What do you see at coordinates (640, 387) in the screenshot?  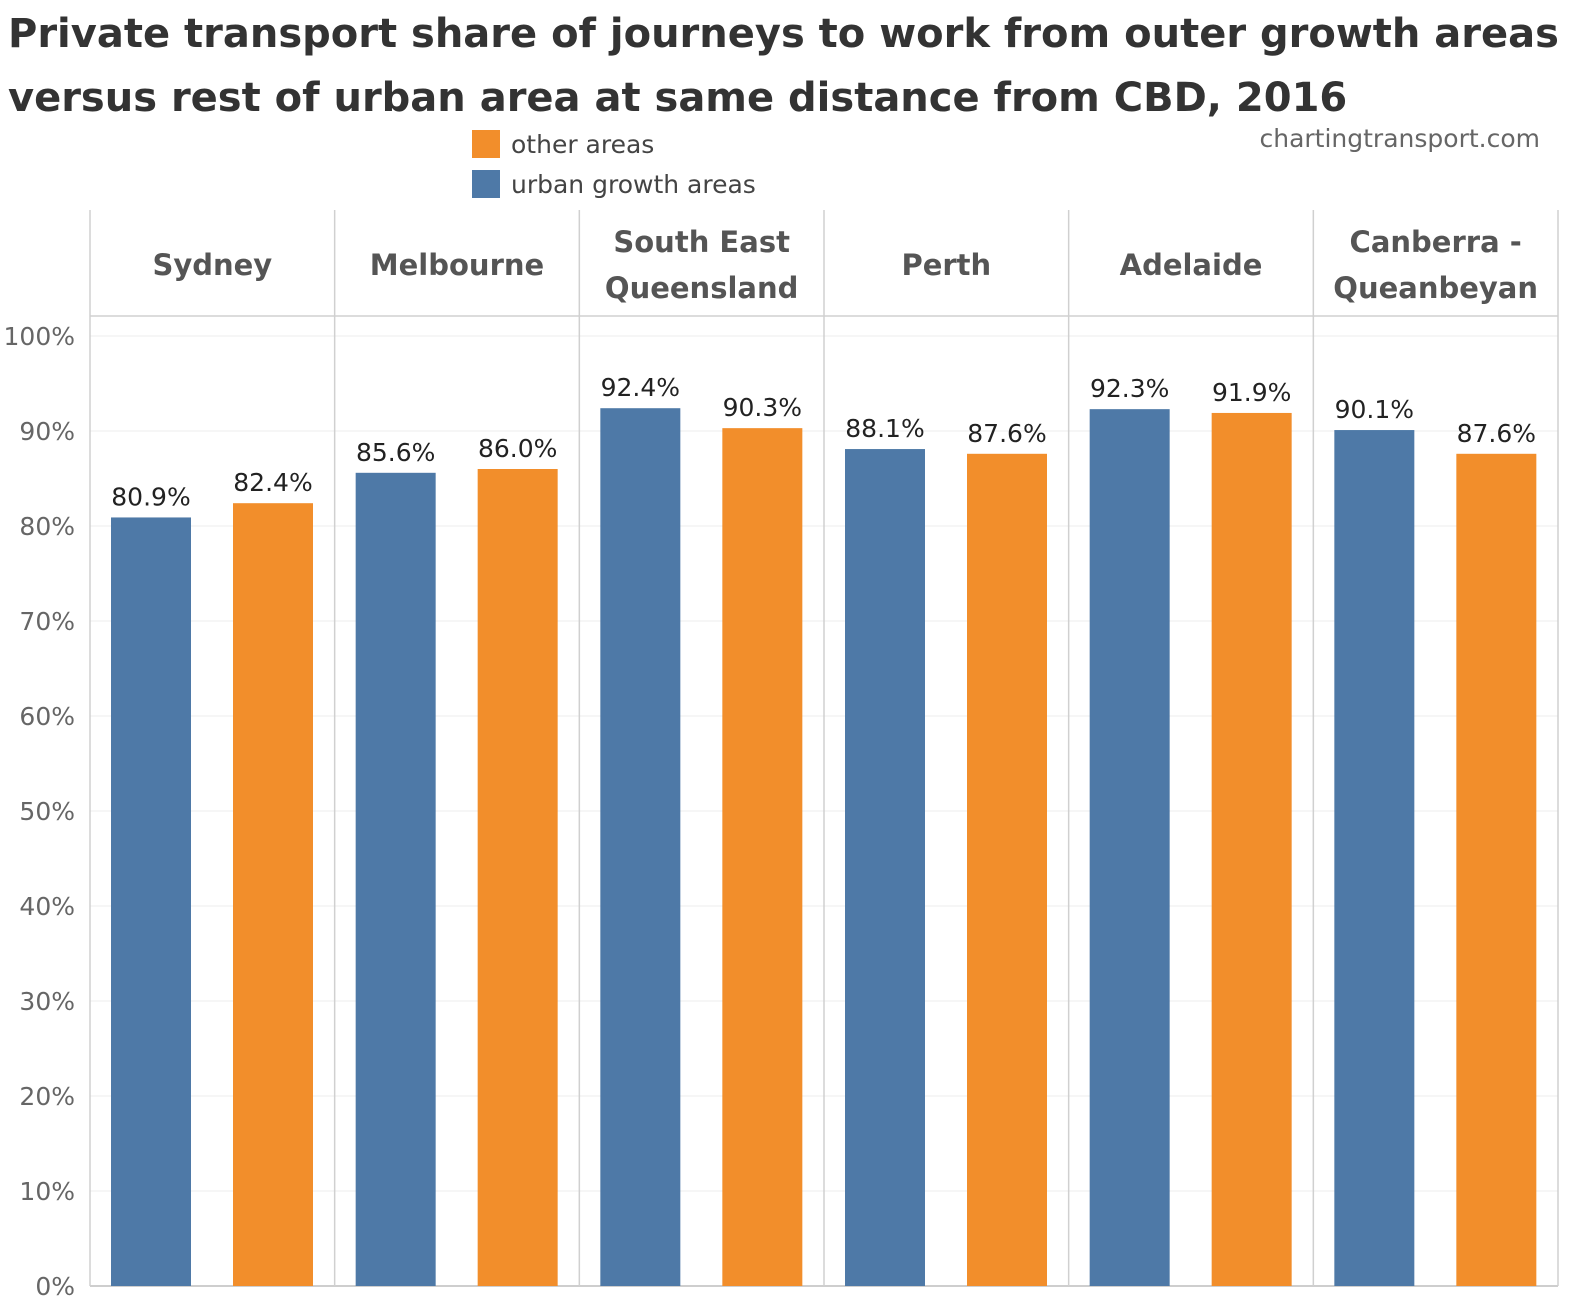 I see `data-label: 92.4%` at bounding box center [640, 387].